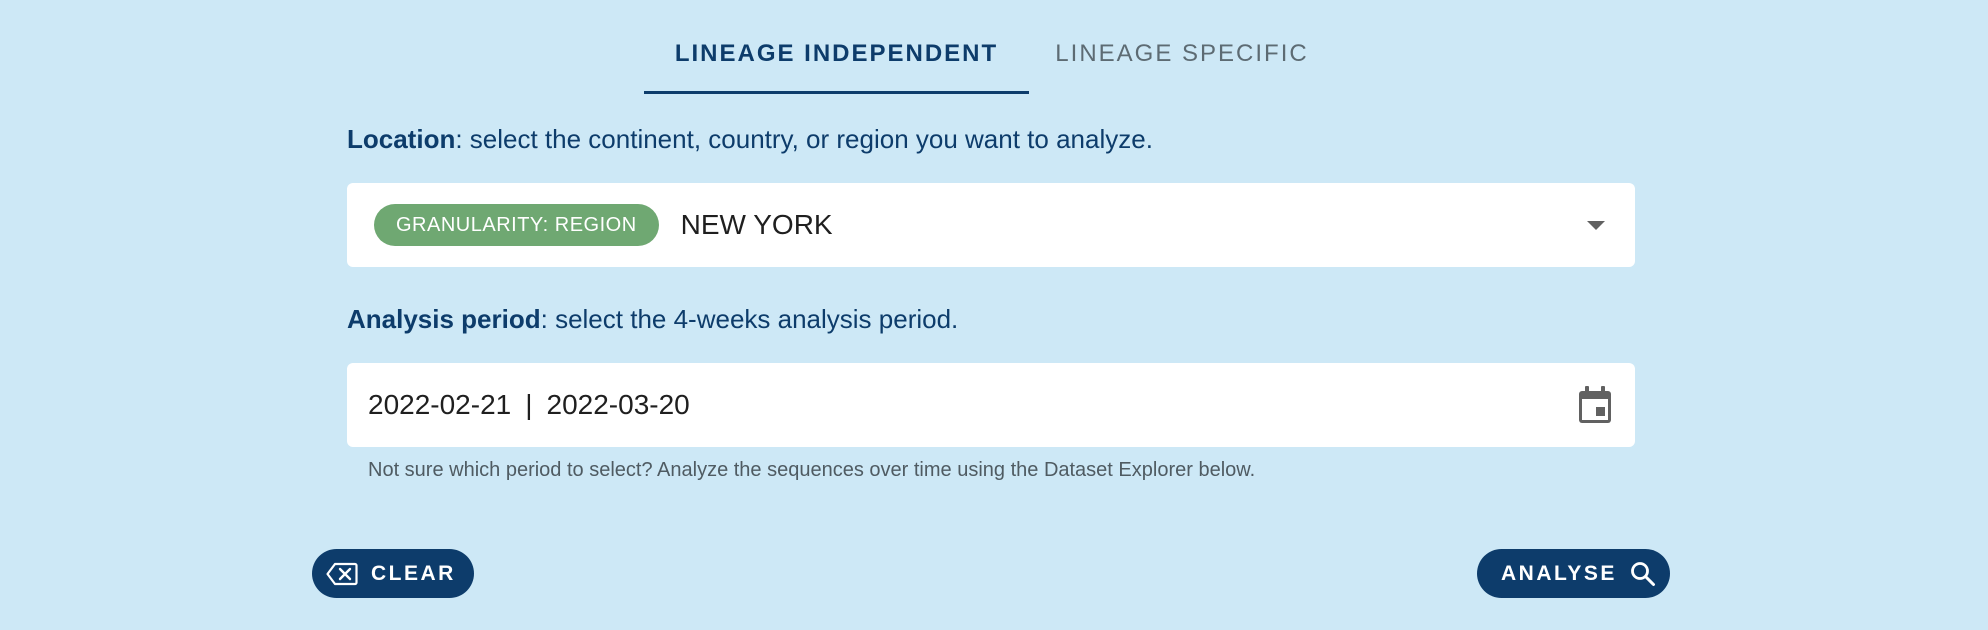 The width and height of the screenshot is (1988, 630). I want to click on location-value: NEW YORK, so click(756, 224).